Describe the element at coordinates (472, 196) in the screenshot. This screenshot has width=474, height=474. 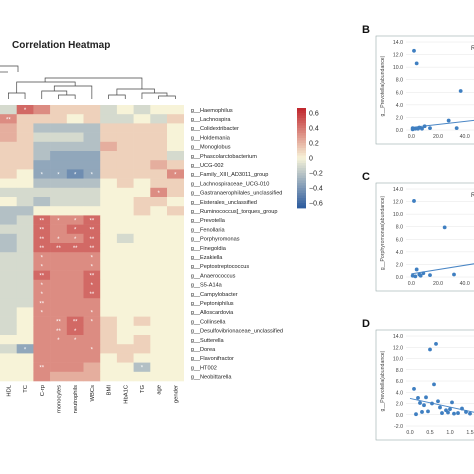
I see `stats-annotation: R` at that location.